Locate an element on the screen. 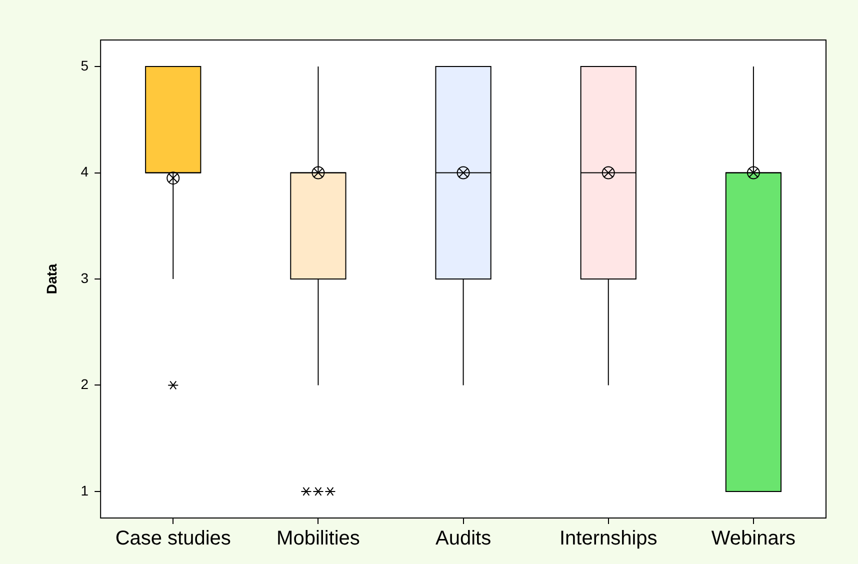  x-tick-label: Case studies is located at coordinates (173, 539).